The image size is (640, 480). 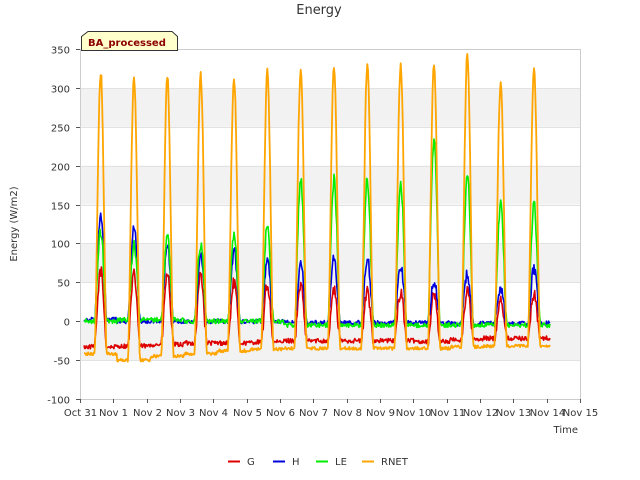 I want to click on legend-item-le: LE, so click(x=331, y=462).